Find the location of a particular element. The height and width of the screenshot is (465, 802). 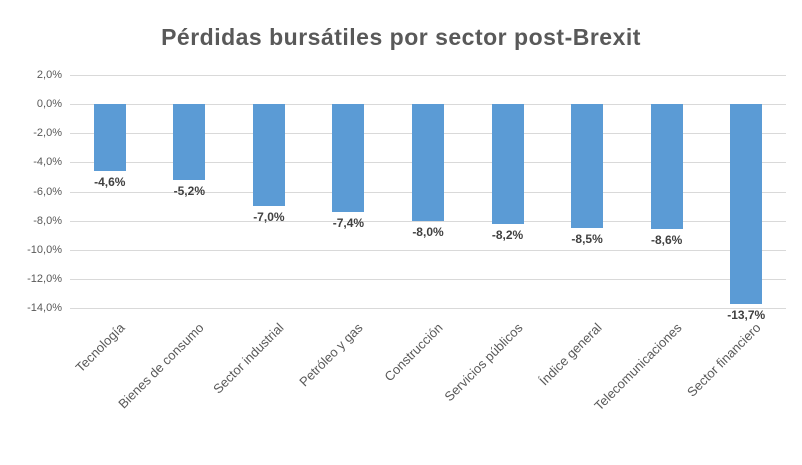

x-axis-label: Sector industrial is located at coordinates (248, 358).